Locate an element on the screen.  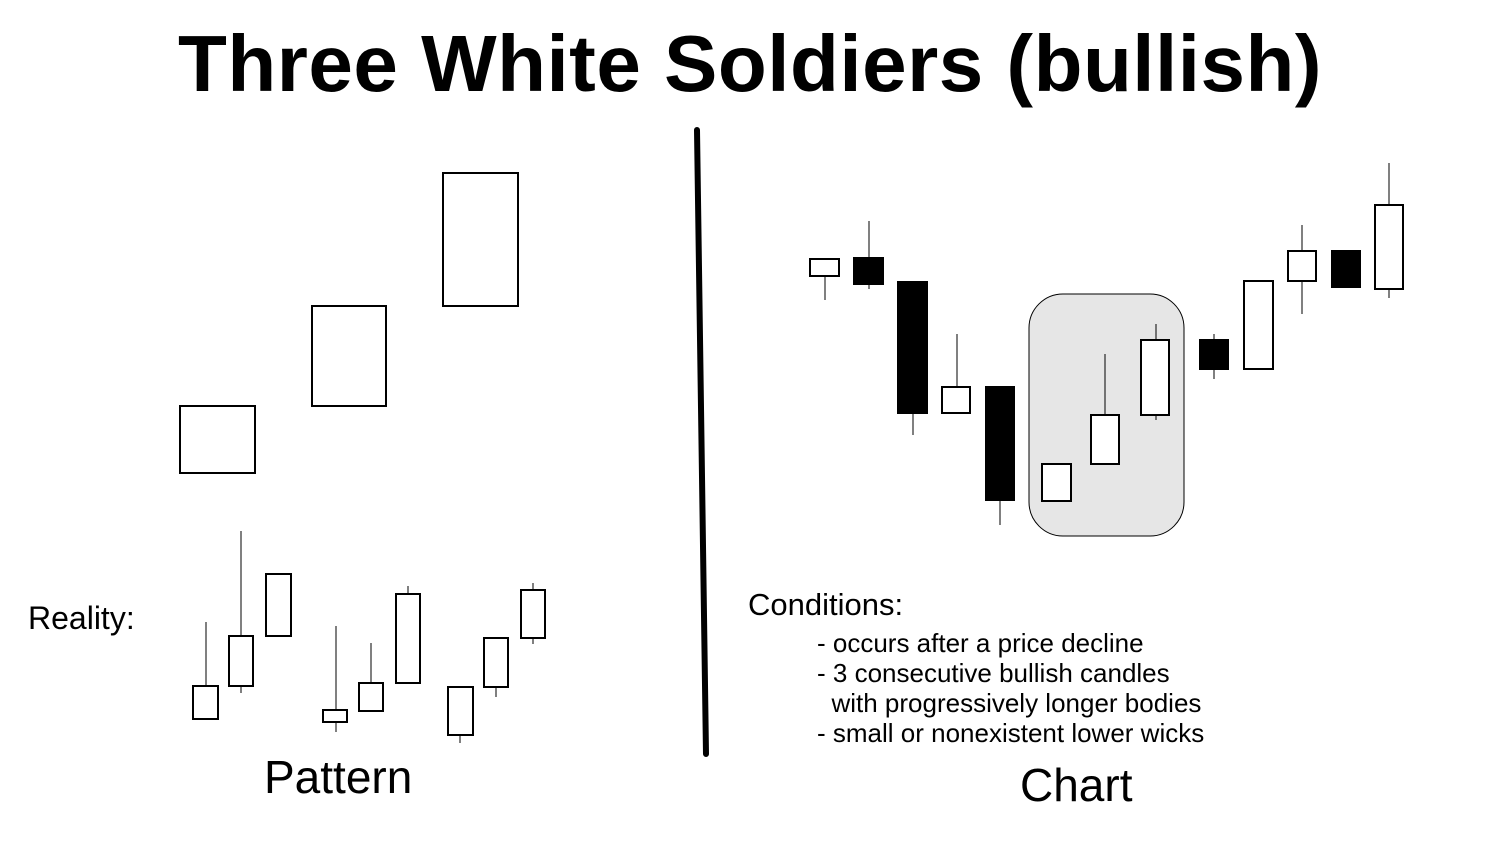
ideal-pattern is located at coordinates (349, 323).